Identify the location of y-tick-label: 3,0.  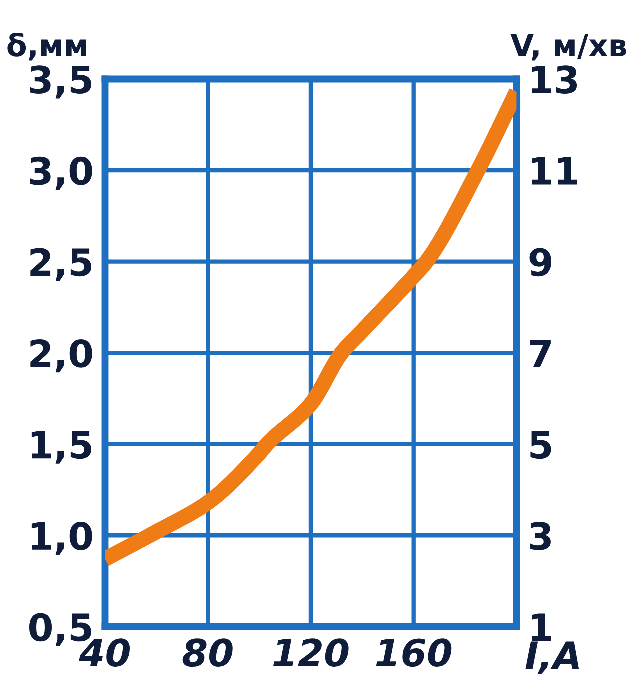
(61, 173).